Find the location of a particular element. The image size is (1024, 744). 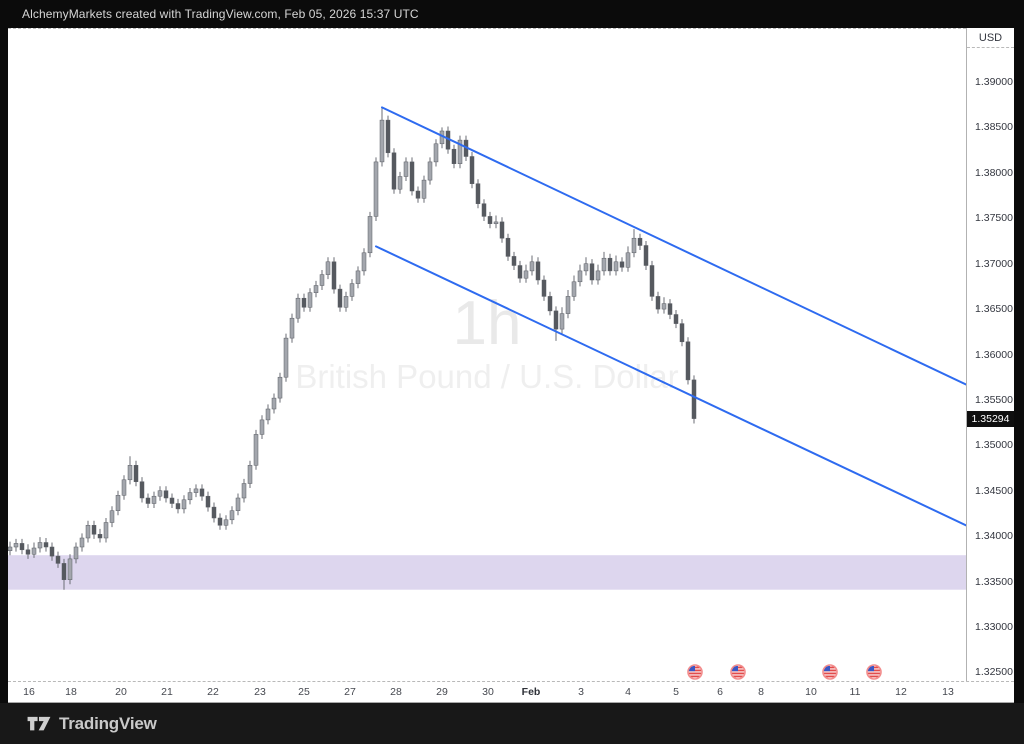

footer-bar: TradingView is located at coordinates (512, 723).